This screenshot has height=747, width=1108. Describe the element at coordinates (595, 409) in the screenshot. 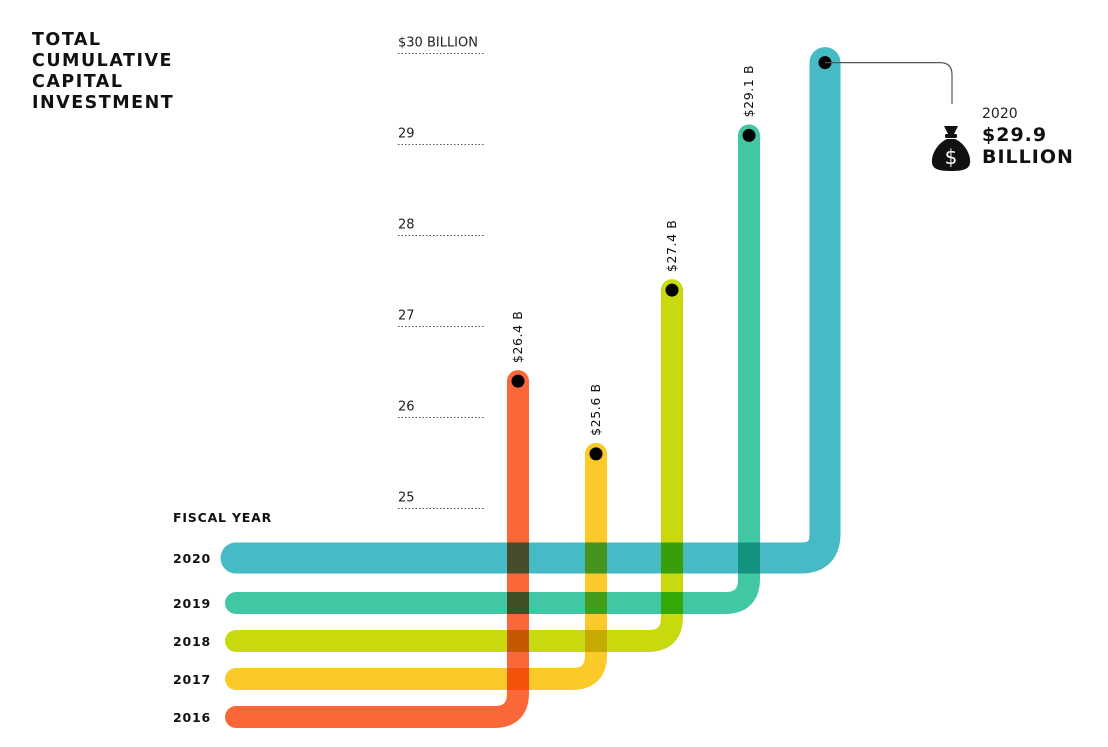

I see `value-label-2017: $25.6 B` at that location.